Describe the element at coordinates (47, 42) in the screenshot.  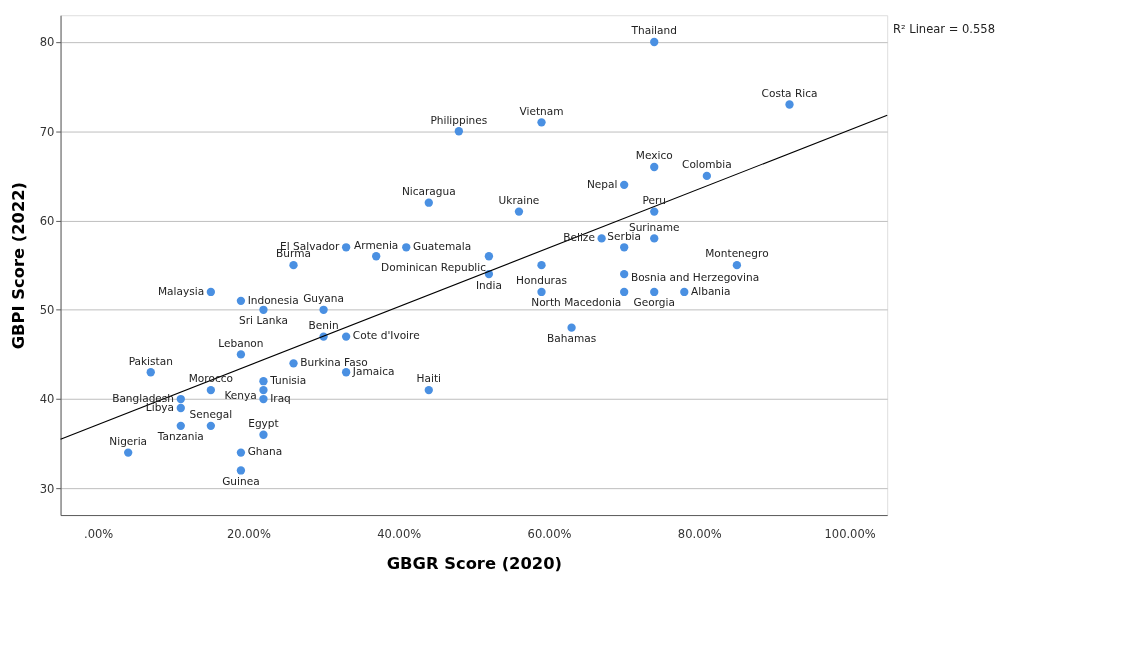
I see `y-tick-label: 80` at that location.